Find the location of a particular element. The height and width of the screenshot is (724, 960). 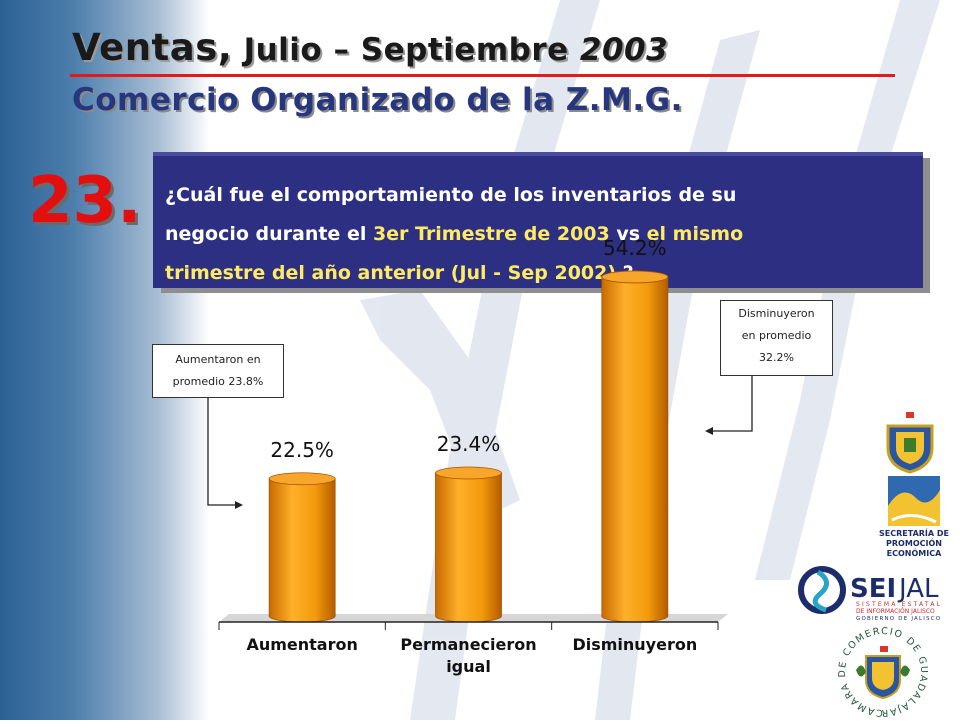

category-label-1-1: igual is located at coordinates (468, 666).